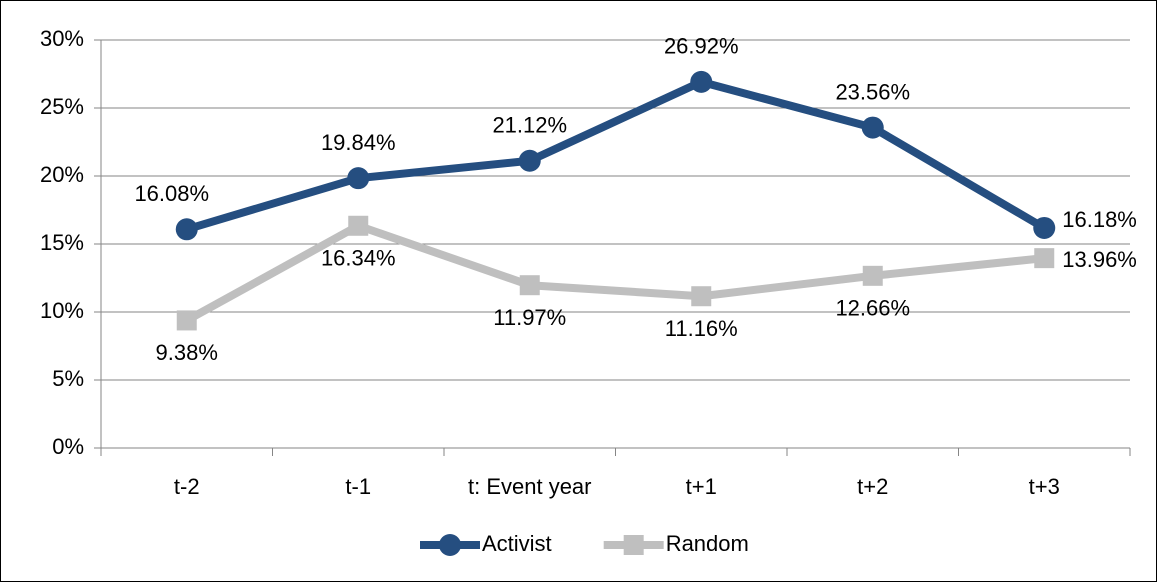 The width and height of the screenshot is (1157, 582). I want to click on data-label: 11.97%, so click(529, 317).